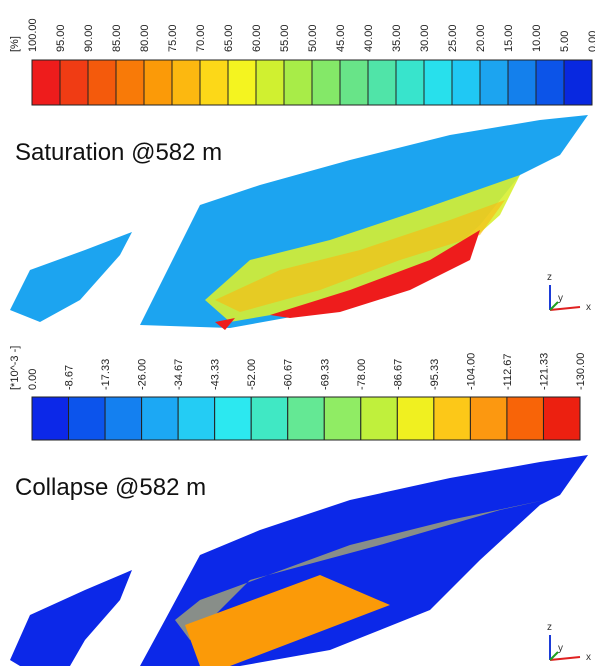  I want to click on legend-tick-label: 90.00, so click(89, 38).